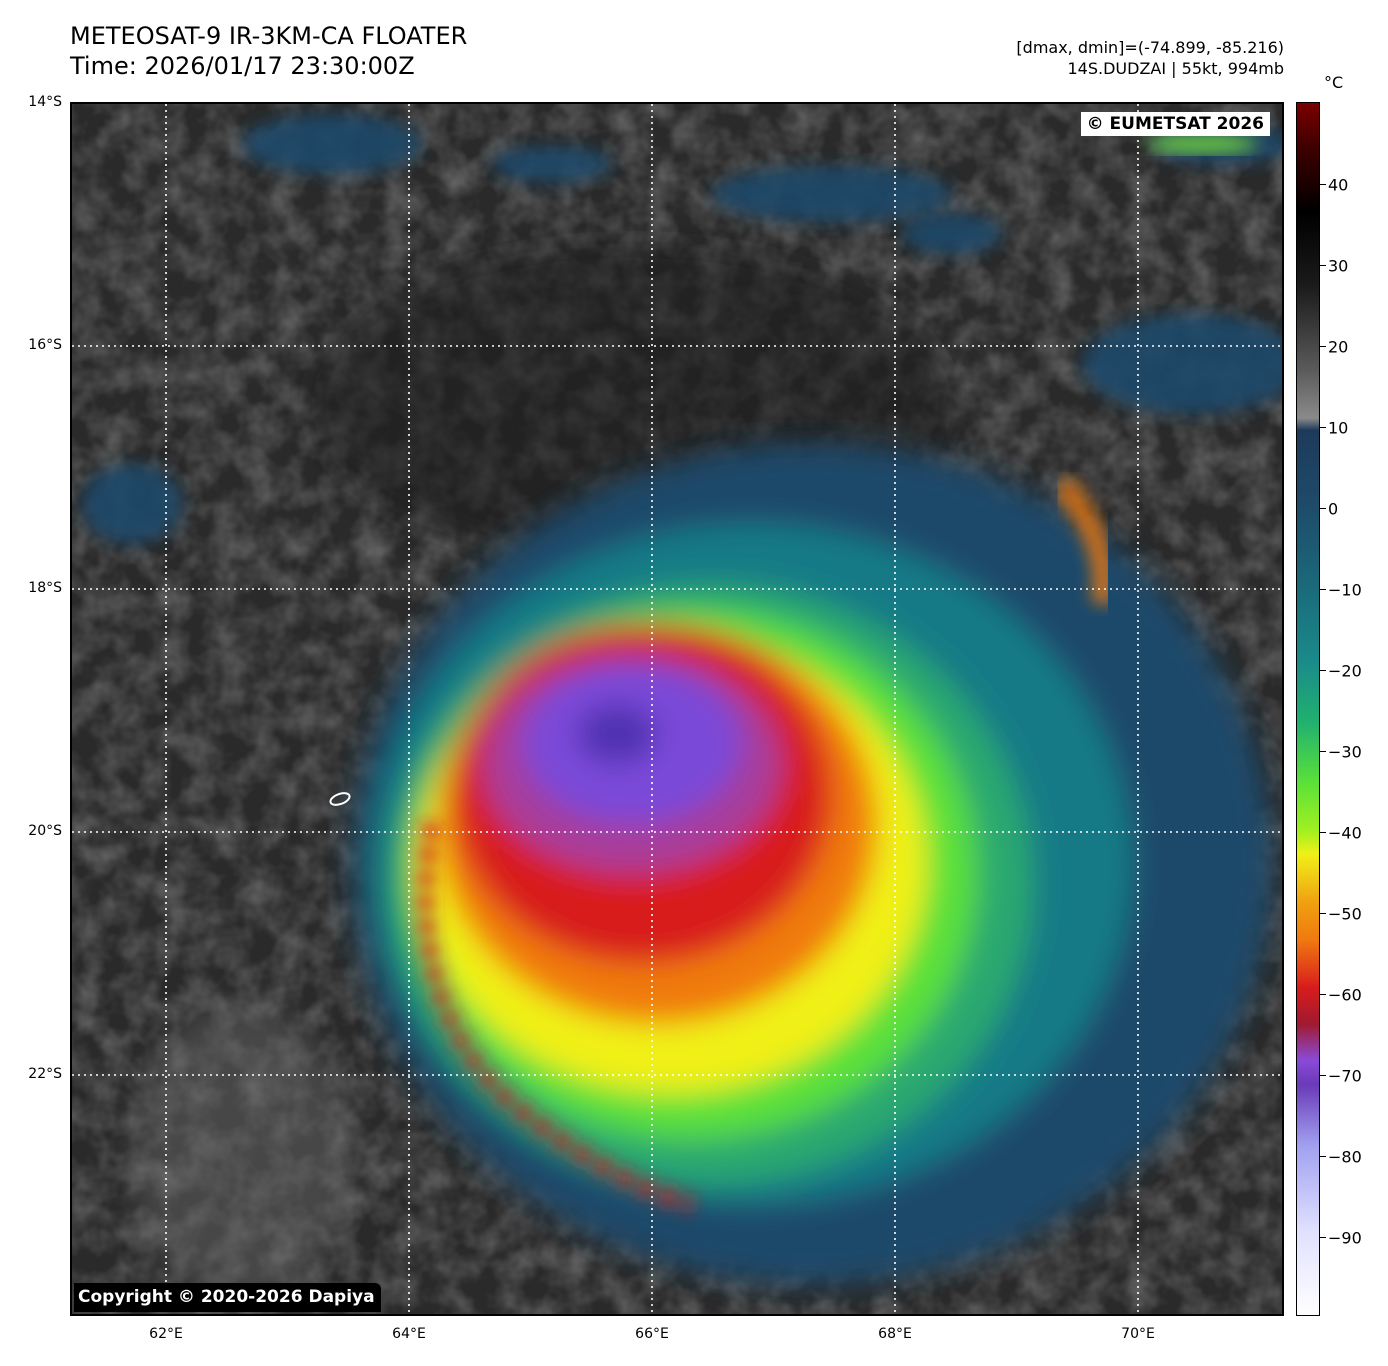  What do you see at coordinates (1345, 671) in the screenshot?
I see `colorbar-label: −20` at bounding box center [1345, 671].